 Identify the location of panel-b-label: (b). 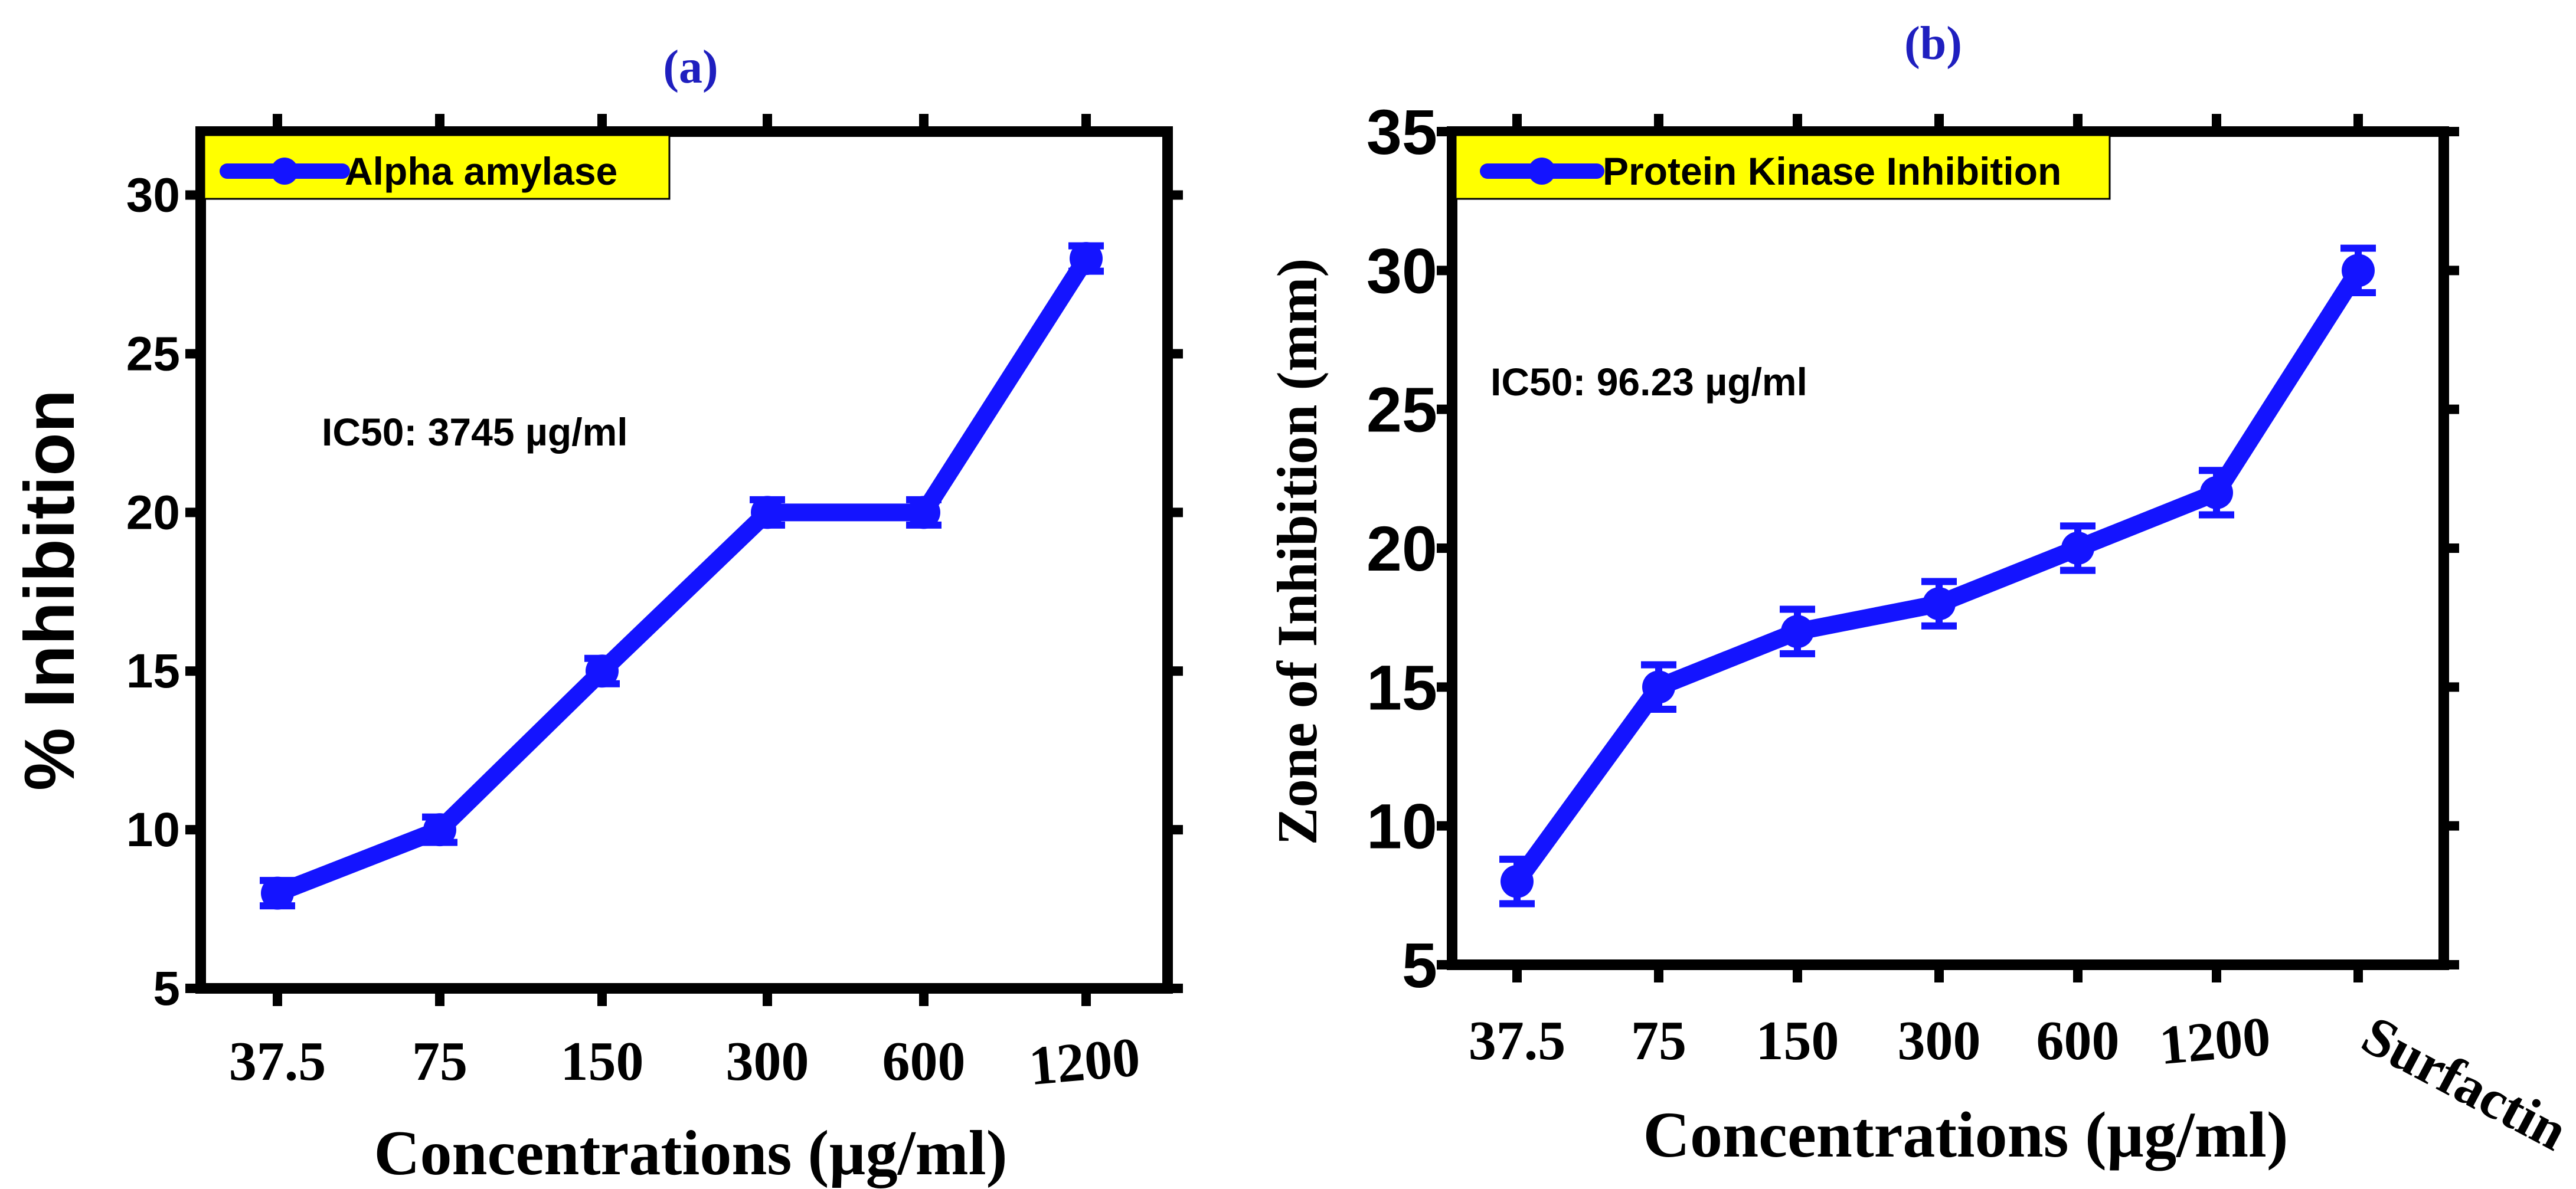
(1933, 44).